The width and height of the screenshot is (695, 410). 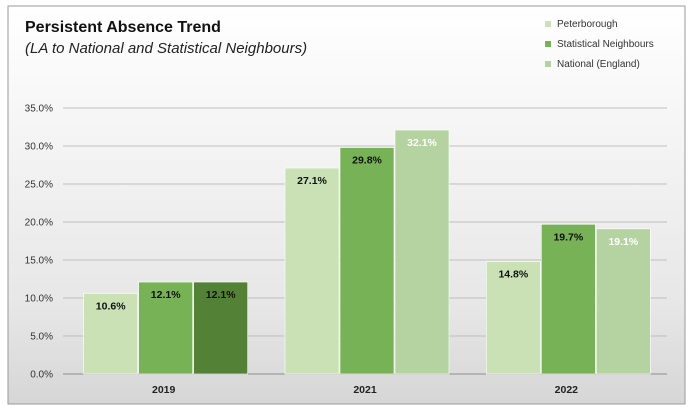 What do you see at coordinates (513, 275) in the screenshot?
I see `data-label: 14.8%` at bounding box center [513, 275].